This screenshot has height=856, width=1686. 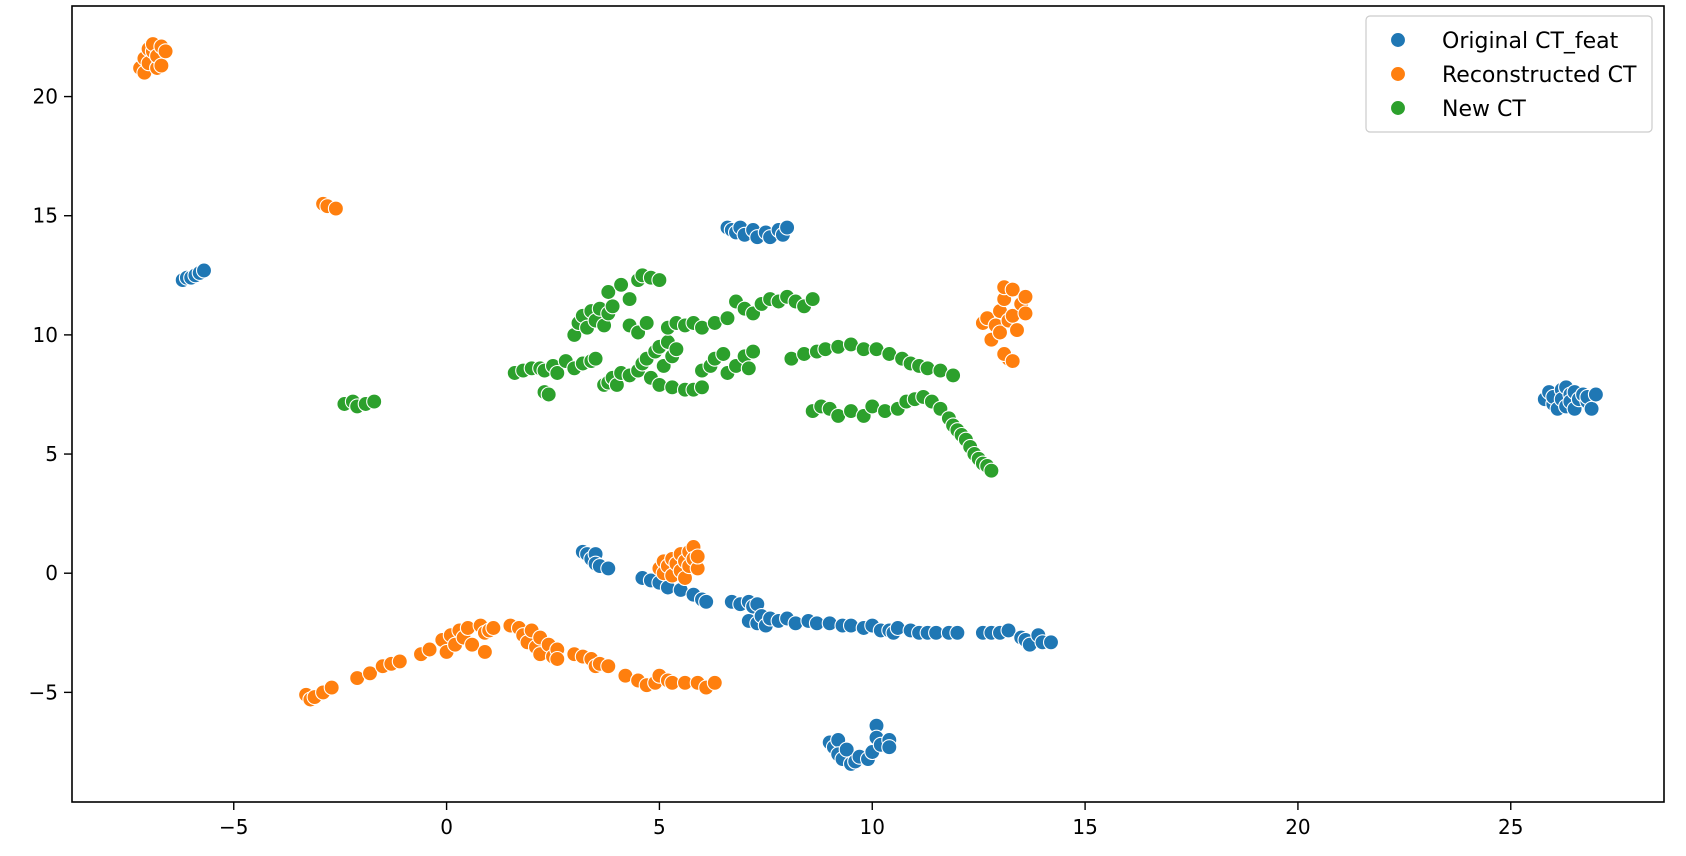 What do you see at coordinates (51, 454) in the screenshot?
I see `y-tick-label: 5` at bounding box center [51, 454].